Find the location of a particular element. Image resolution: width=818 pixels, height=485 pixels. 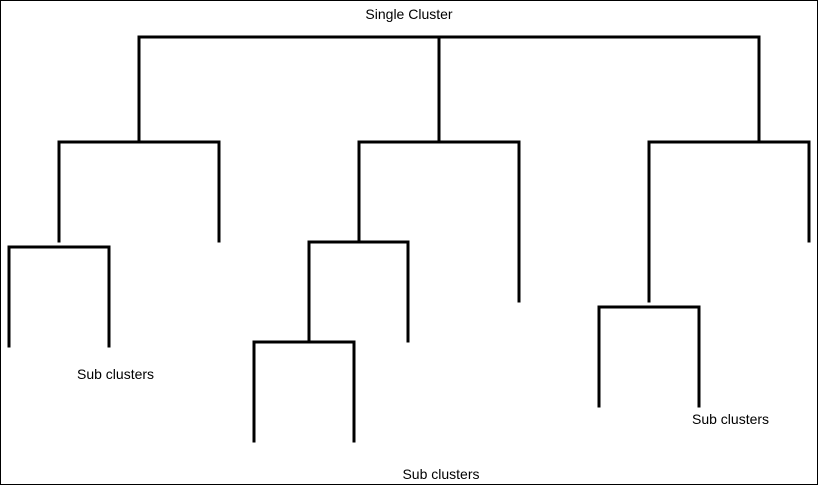

right-branch-bracket is located at coordinates (729, 221).